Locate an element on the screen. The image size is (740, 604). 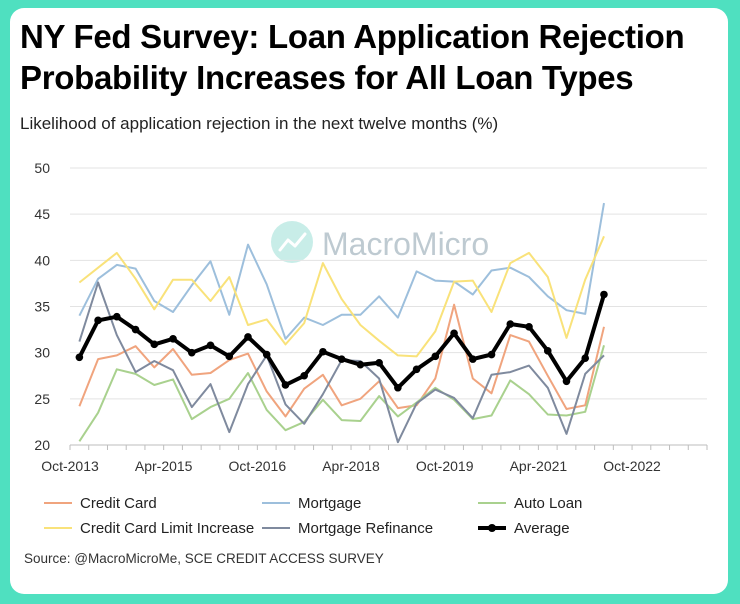
series-line-credit-card-limit-increase is located at coordinates (341, 296).